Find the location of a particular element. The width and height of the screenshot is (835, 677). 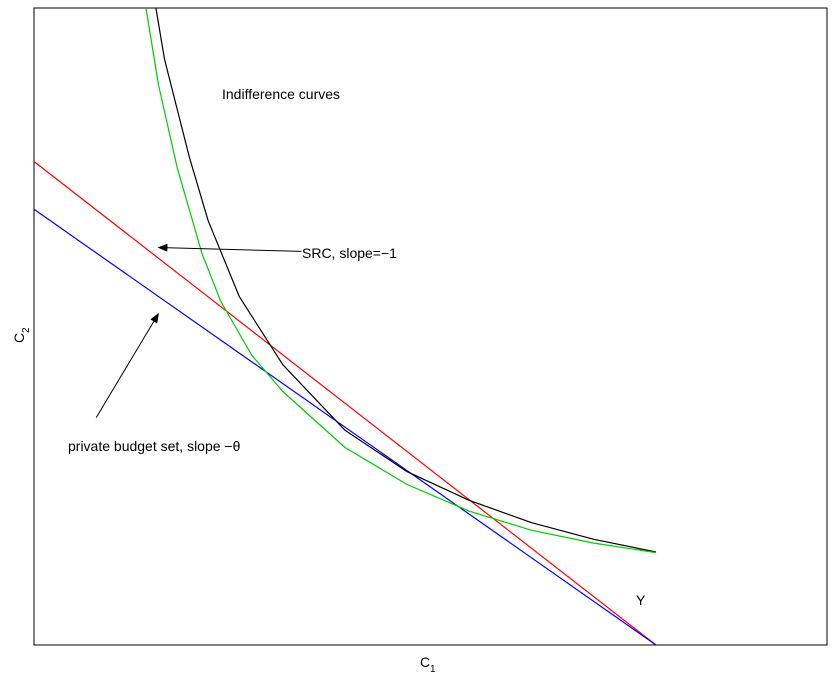

y-axis-label: C is located at coordinates (19, 338).